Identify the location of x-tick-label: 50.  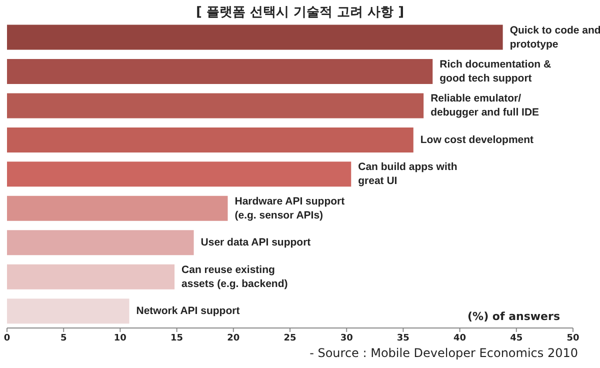
(573, 338).